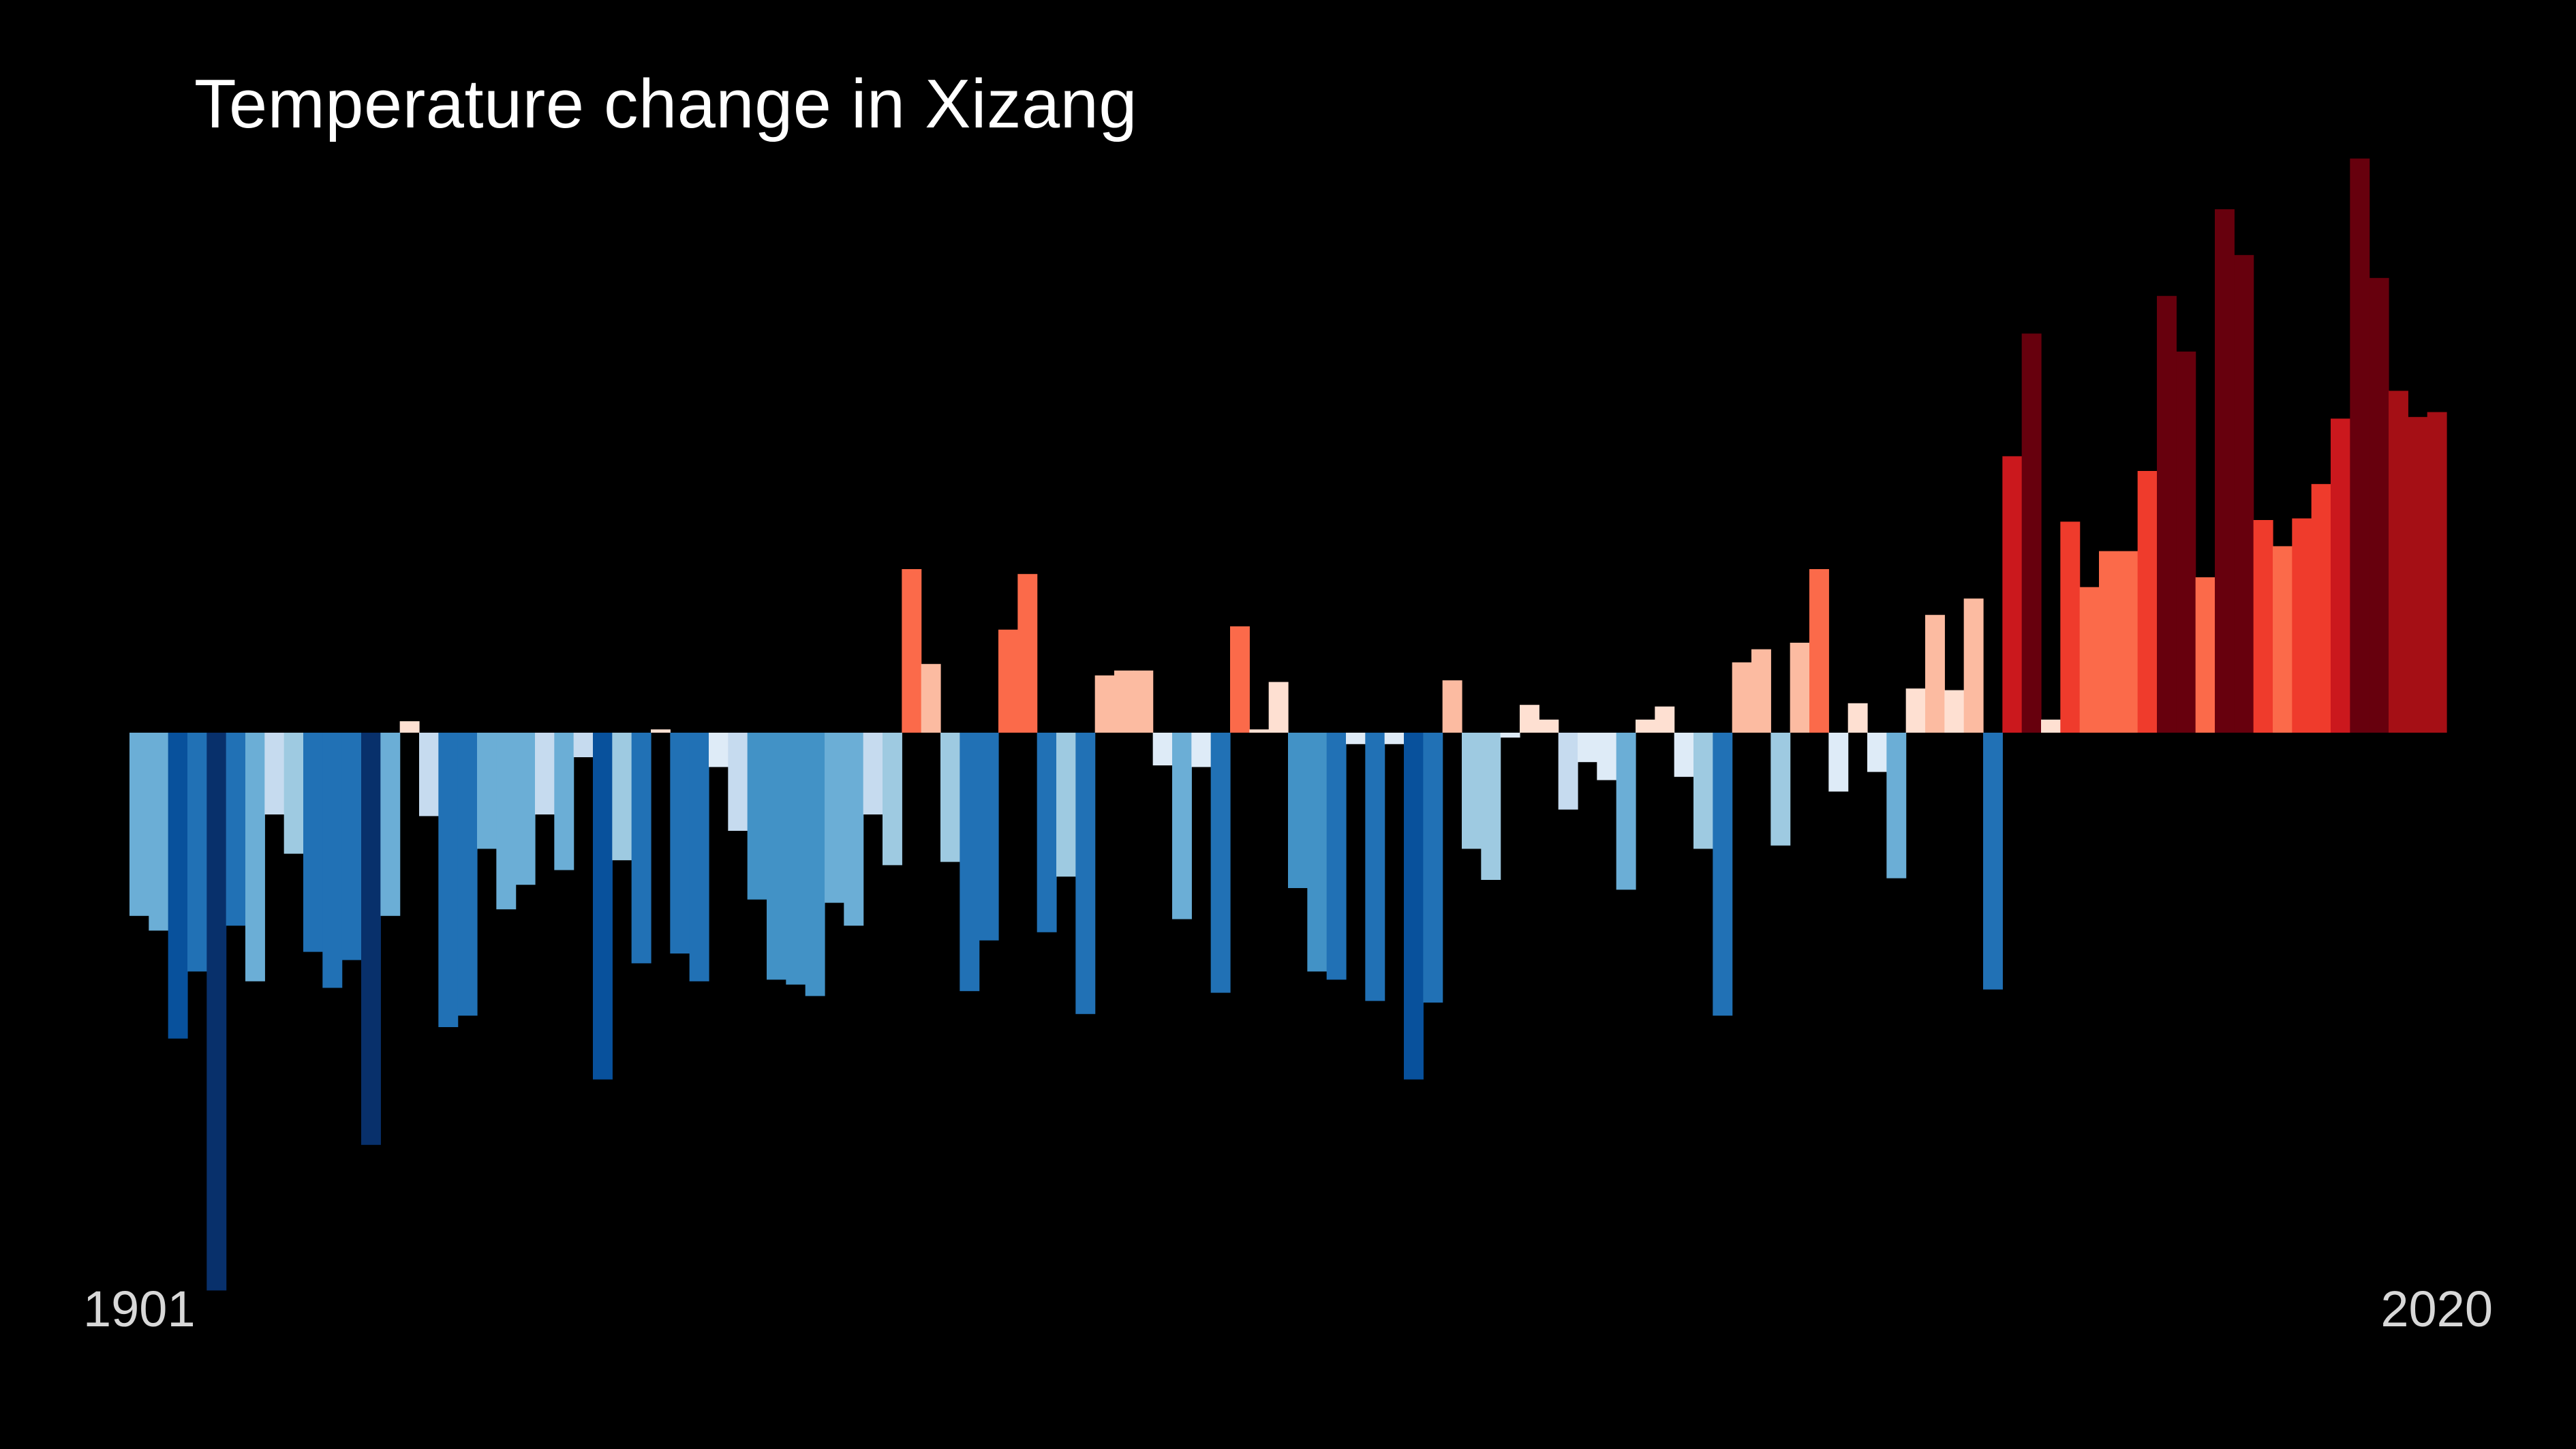 This screenshot has width=2576, height=1449. What do you see at coordinates (2244, 494) in the screenshot?
I see `bar-2010` at bounding box center [2244, 494].